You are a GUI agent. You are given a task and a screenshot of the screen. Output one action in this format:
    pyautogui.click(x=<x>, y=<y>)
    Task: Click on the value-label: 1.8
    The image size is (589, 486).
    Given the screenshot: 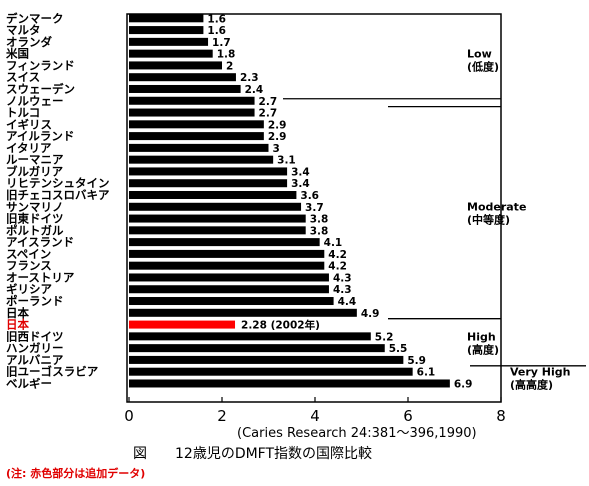 What is the action you would take?
    pyautogui.click(x=226, y=55)
    